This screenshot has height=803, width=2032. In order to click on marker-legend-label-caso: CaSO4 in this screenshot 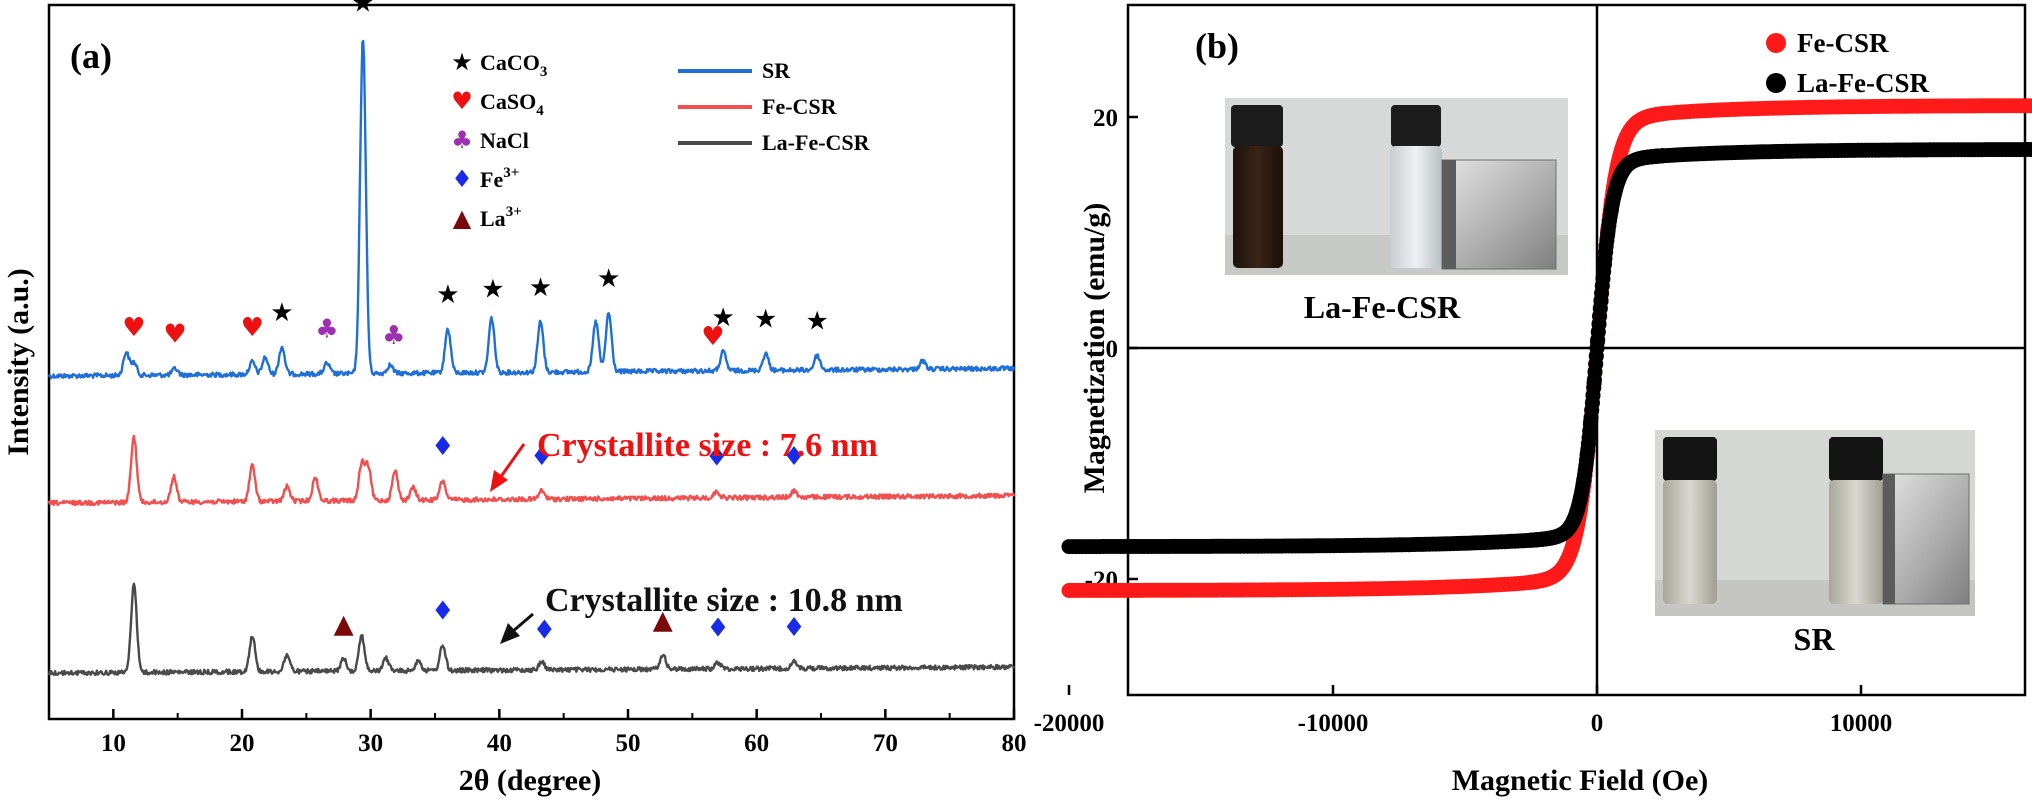, I will do `click(512, 104)`.